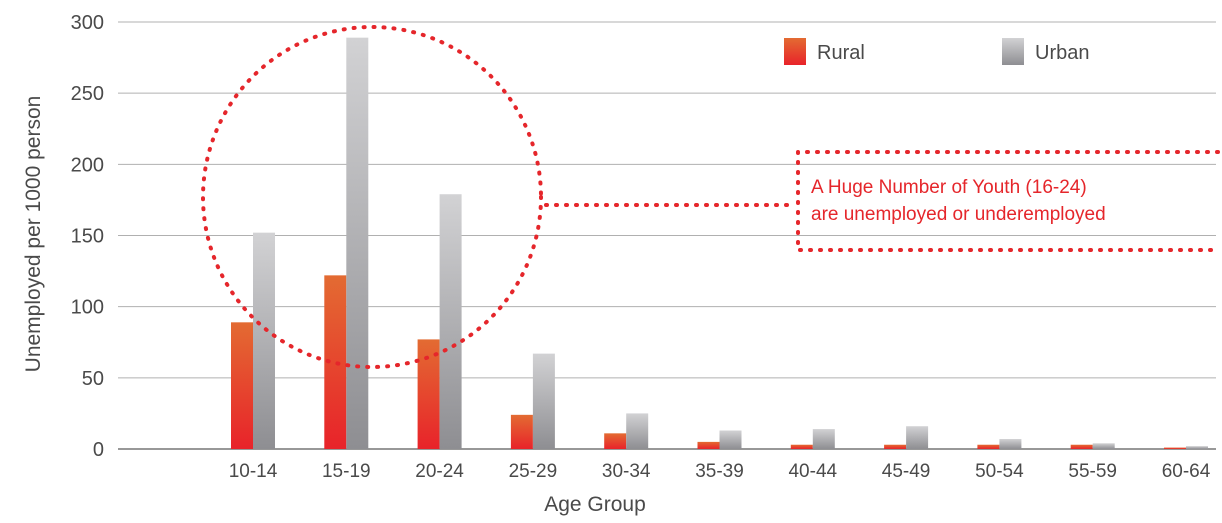 Image resolution: width=1222 pixels, height=523 pixels. I want to click on legend-swatch-urban, so click(1013, 51).